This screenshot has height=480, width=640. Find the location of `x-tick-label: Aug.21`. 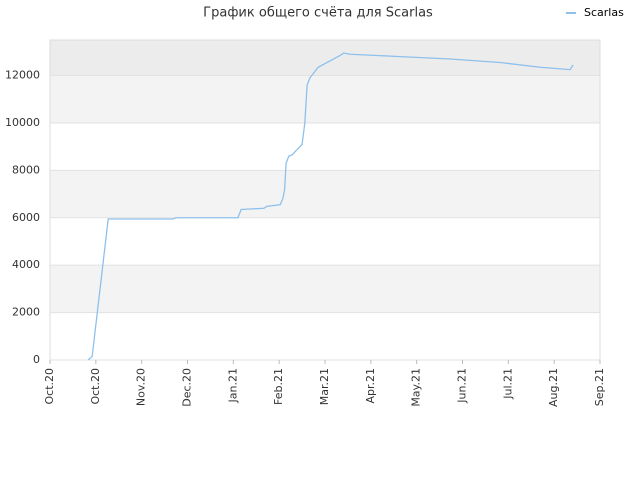

x-tick-label: Aug.21 is located at coordinates (553, 387).